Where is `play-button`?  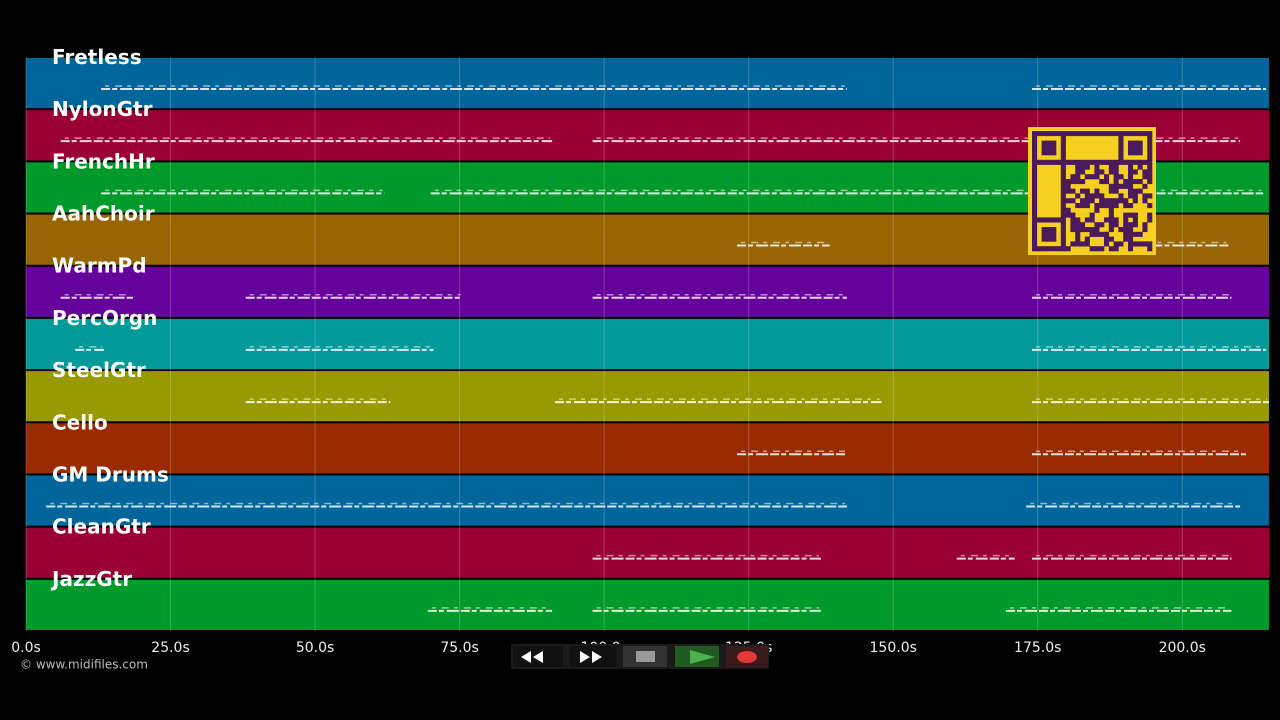
play-button is located at coordinates (697, 656).